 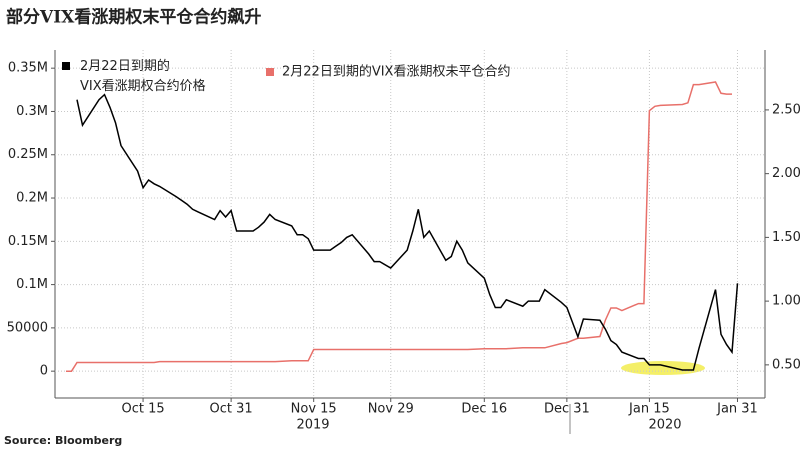 I want to click on x-tick-label: Oct 31, so click(x=231, y=409).